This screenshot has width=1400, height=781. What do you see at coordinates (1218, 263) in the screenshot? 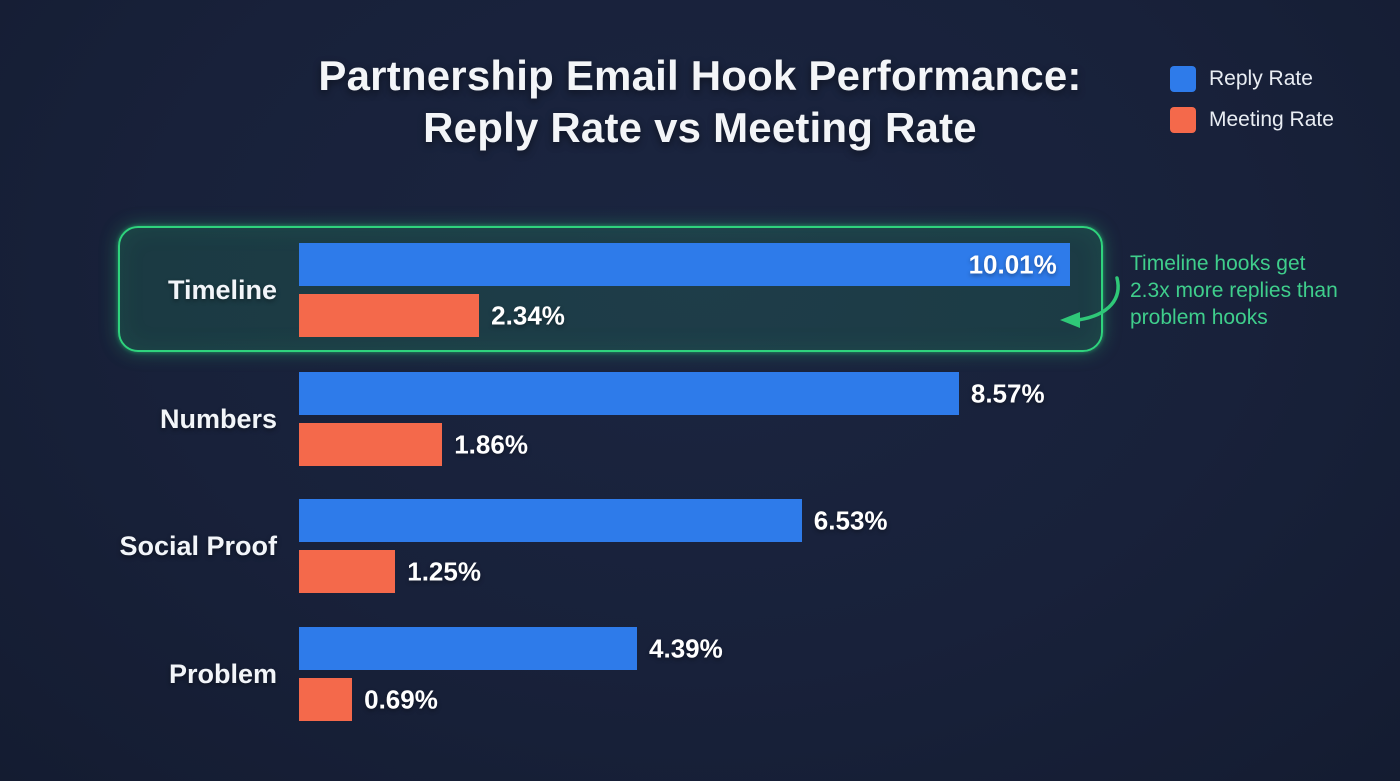
I see `annotation-line1: Timeline hooks get` at bounding box center [1218, 263].